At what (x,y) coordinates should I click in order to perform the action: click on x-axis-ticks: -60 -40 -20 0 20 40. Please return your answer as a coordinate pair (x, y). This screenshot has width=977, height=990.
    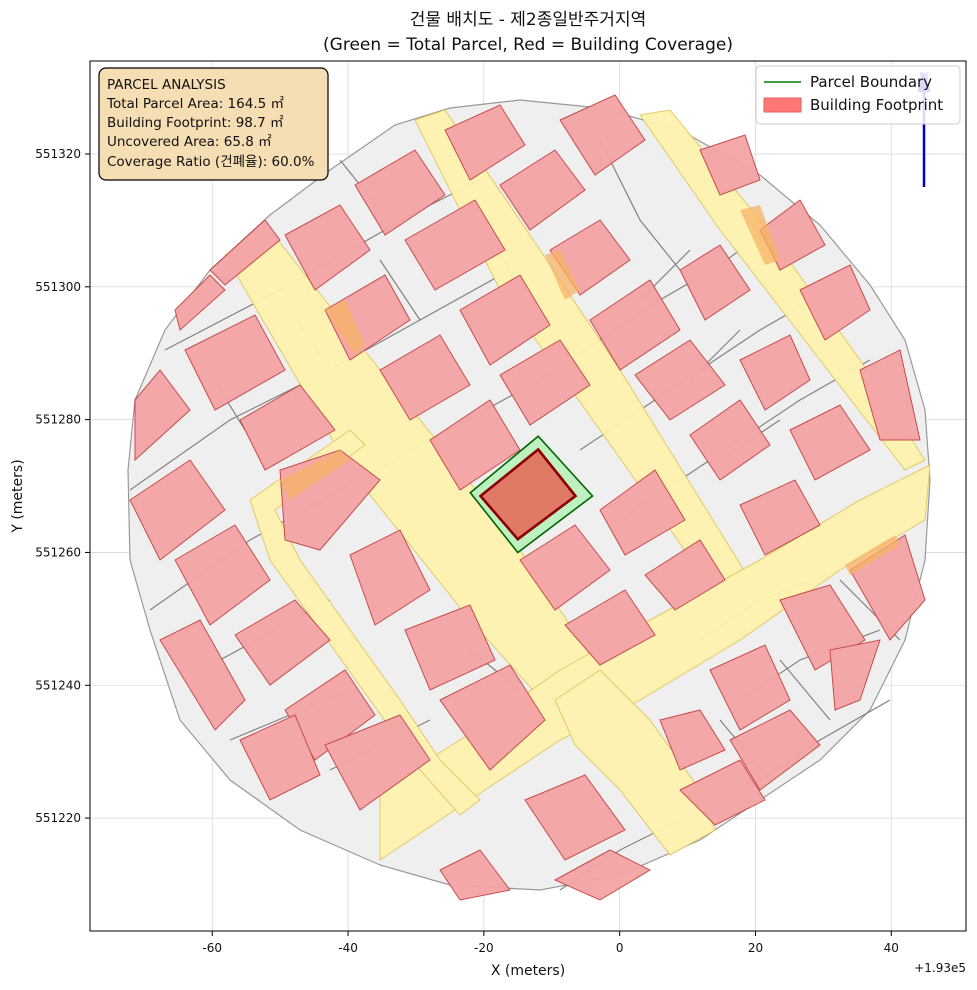
    Looking at the image, I should click on (550, 943).